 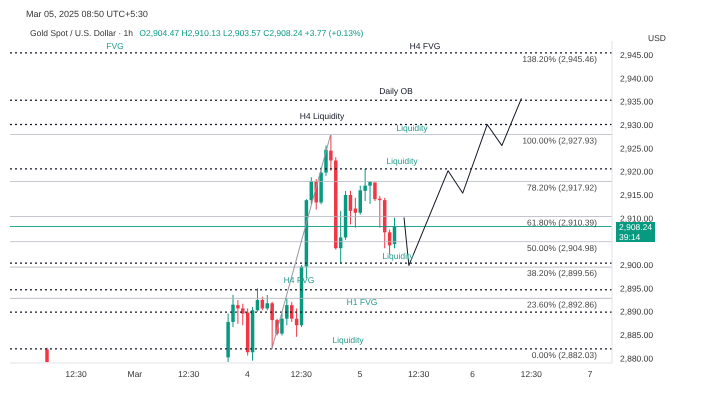 What do you see at coordinates (560, 141) in the screenshot?
I see `ref-line-label: 100.00% (2,927.93)` at bounding box center [560, 141].